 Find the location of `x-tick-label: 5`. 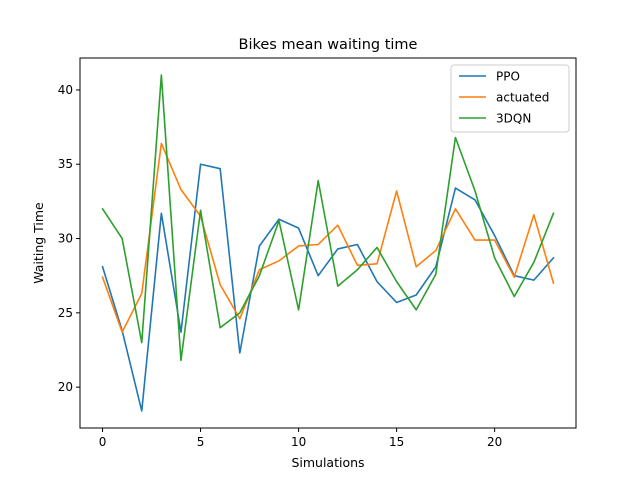

x-tick-label: 5 is located at coordinates (201, 442).